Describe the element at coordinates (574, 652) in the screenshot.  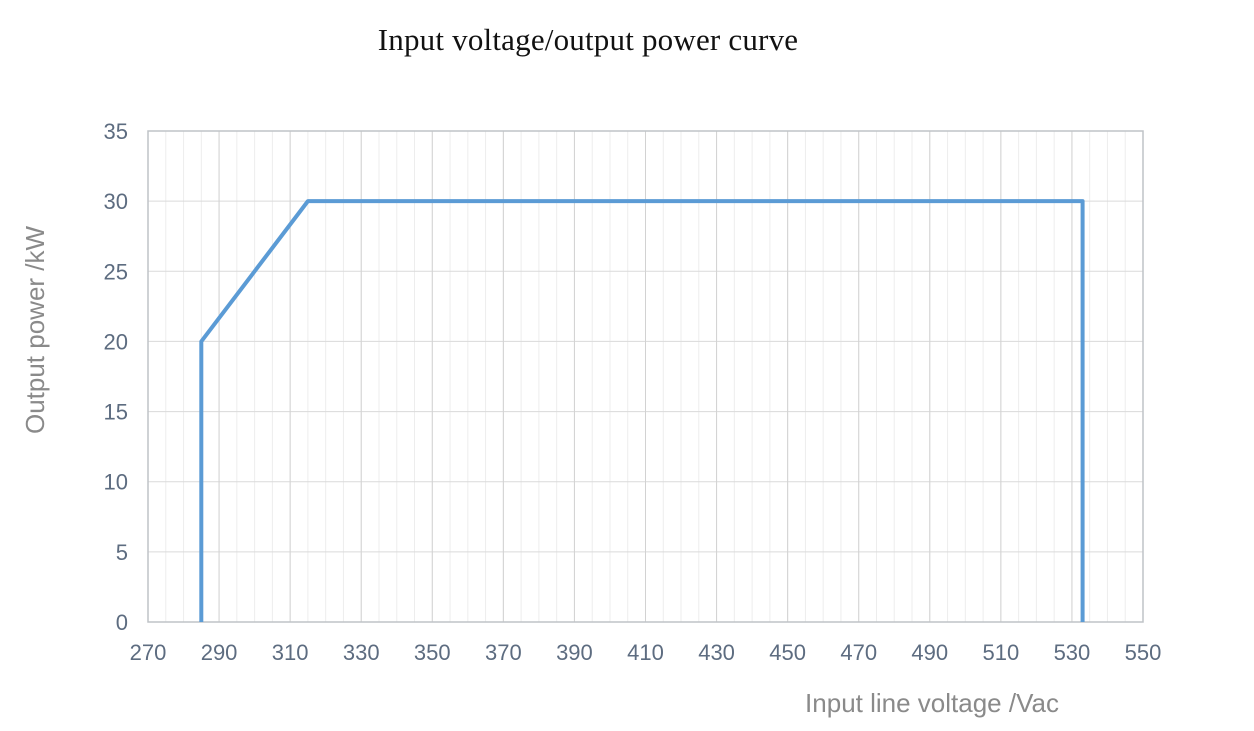
I see `x-tick-label: 390` at that location.